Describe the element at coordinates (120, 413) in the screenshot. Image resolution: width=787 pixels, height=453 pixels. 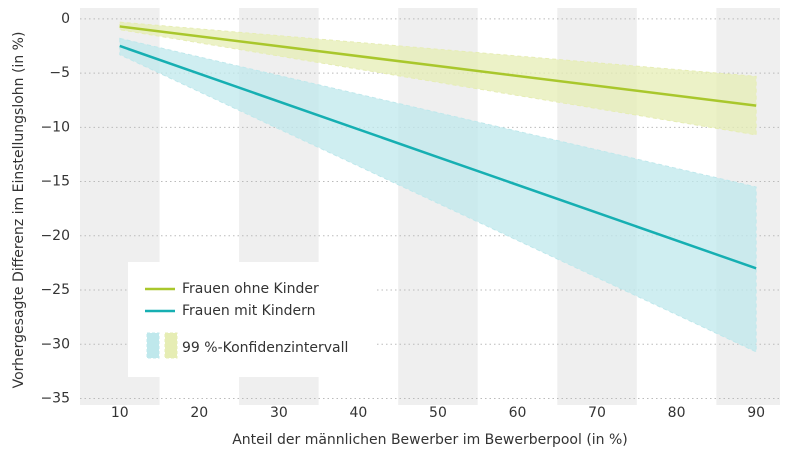
I see `x-tick-label: 10` at that location.